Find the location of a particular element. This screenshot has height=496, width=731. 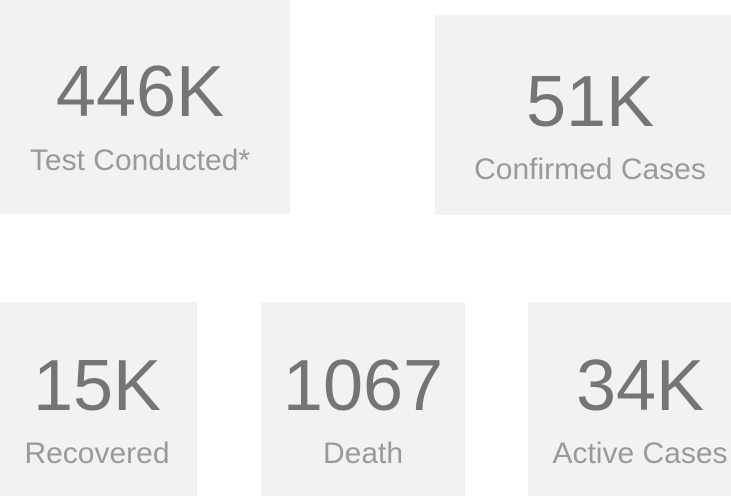

stat-label: Confirmed Cases is located at coordinates (590, 169).